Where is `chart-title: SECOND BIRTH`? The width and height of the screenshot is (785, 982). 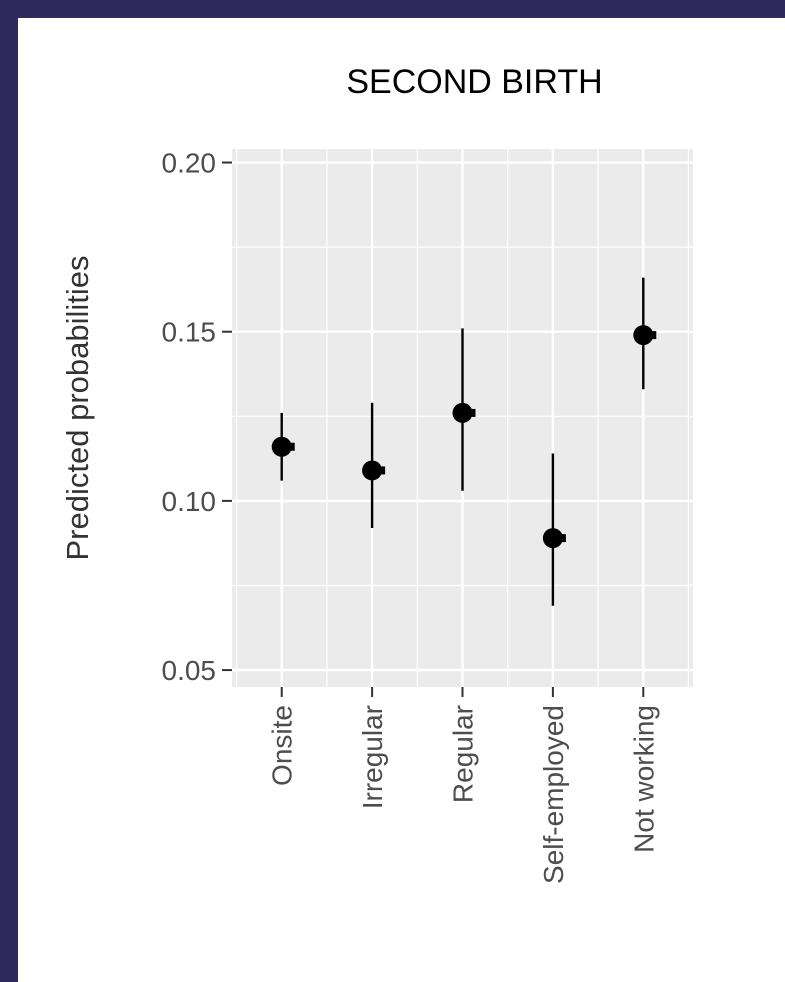 chart-title: SECOND BIRTH is located at coordinates (474, 82).